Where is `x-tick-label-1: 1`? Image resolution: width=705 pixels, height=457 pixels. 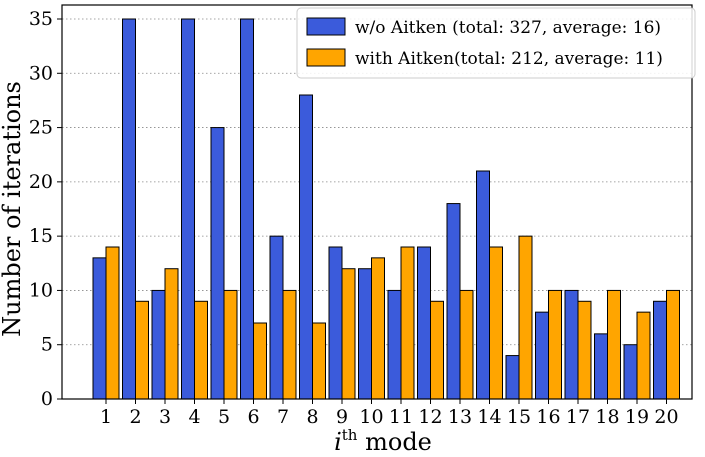 x-tick-label-1: 1 is located at coordinates (106, 417).